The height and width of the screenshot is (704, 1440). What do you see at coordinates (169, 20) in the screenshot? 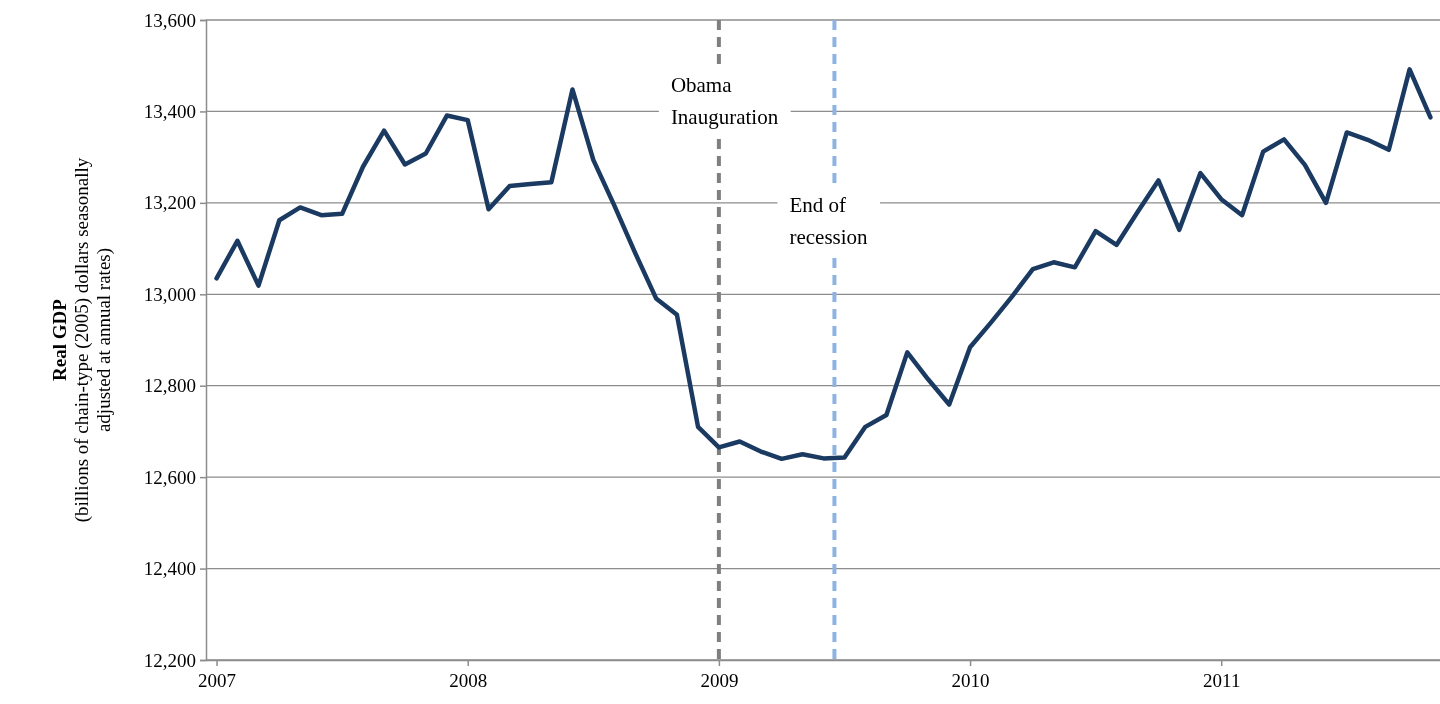
I see `y-tick-label: 13,600` at bounding box center [169, 20].